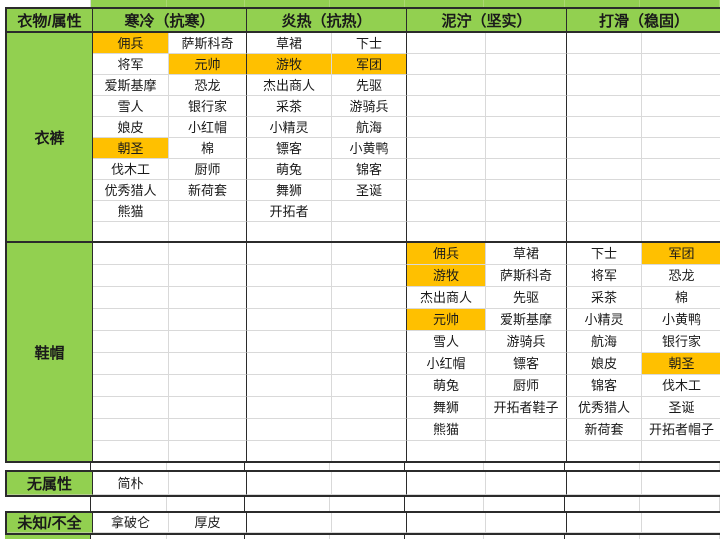  Describe the element at coordinates (50, 483) in the screenshot. I see `section-label-no-attribute: 无属性` at that location.